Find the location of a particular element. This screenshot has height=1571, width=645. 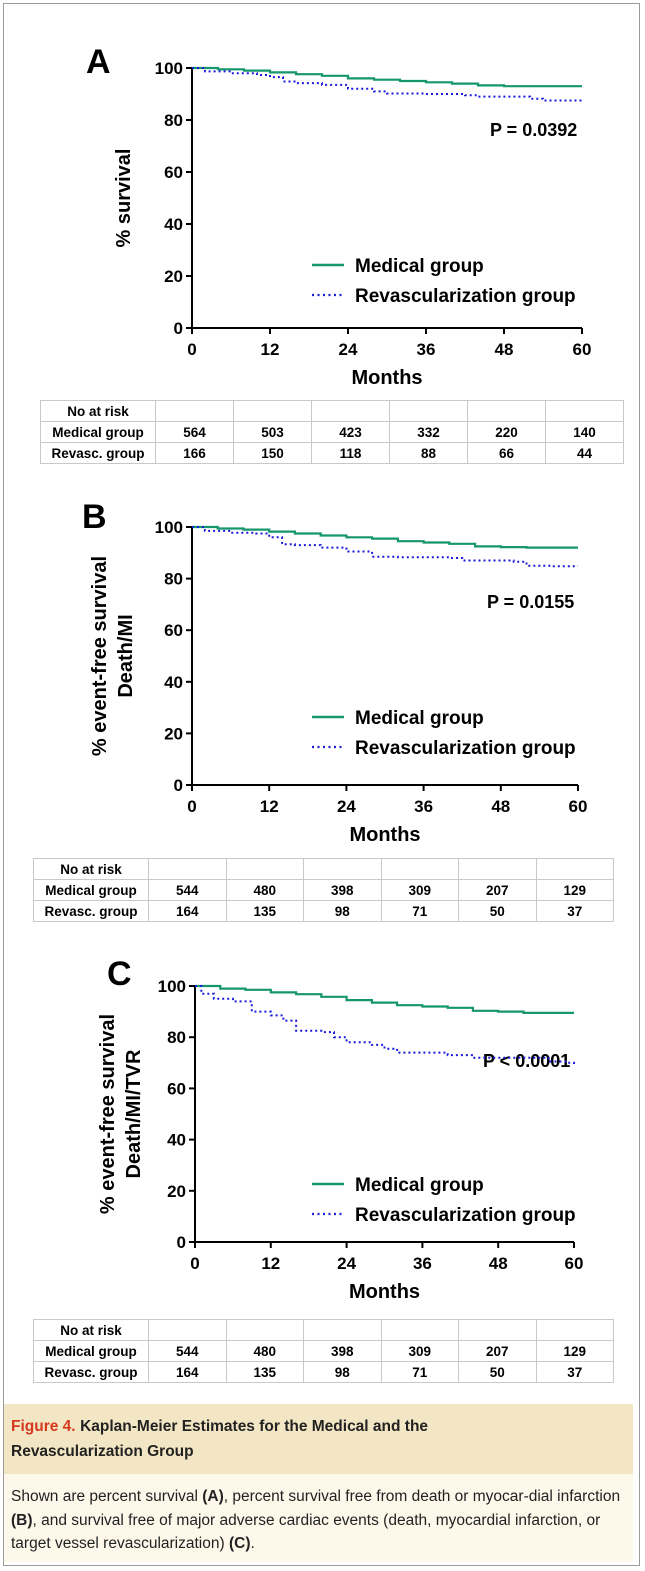

p-value-annotation: P < 0.0001 is located at coordinates (526, 1061).